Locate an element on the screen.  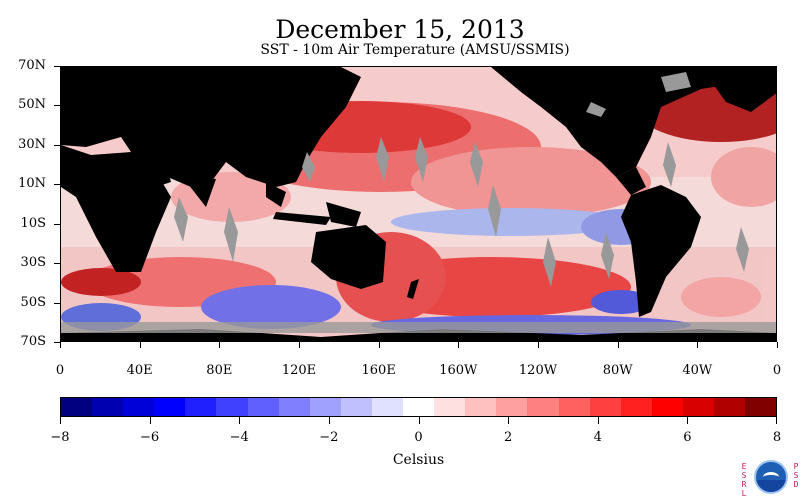
lat-tick-label: 50N is located at coordinates (32, 105).